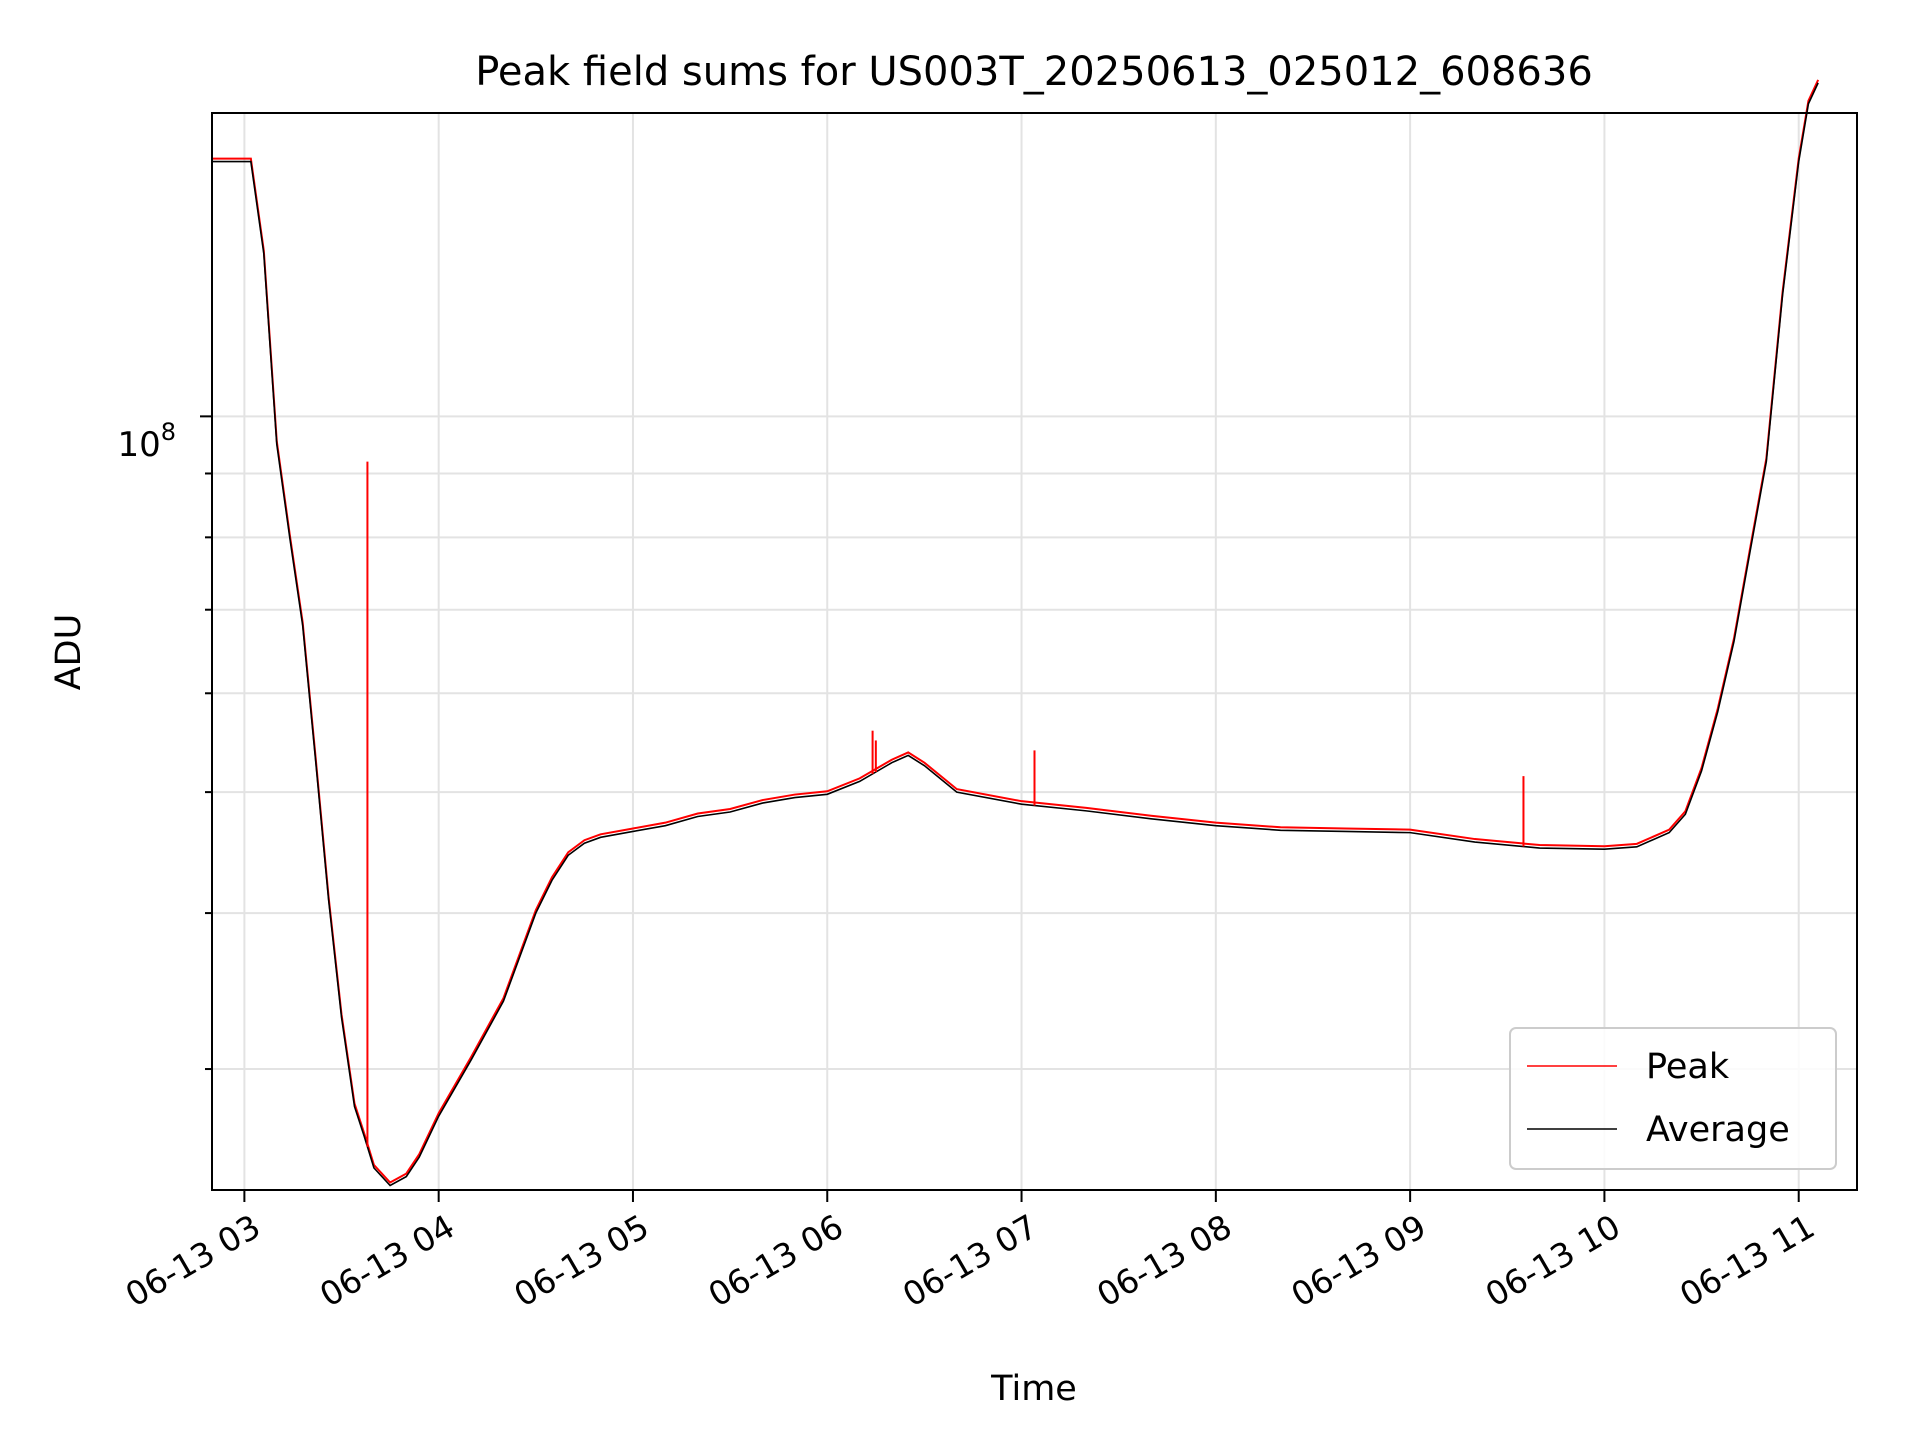 This screenshot has width=1920, height=1444. I want to click on x-axis-label: Time, so click(1033, 1389).